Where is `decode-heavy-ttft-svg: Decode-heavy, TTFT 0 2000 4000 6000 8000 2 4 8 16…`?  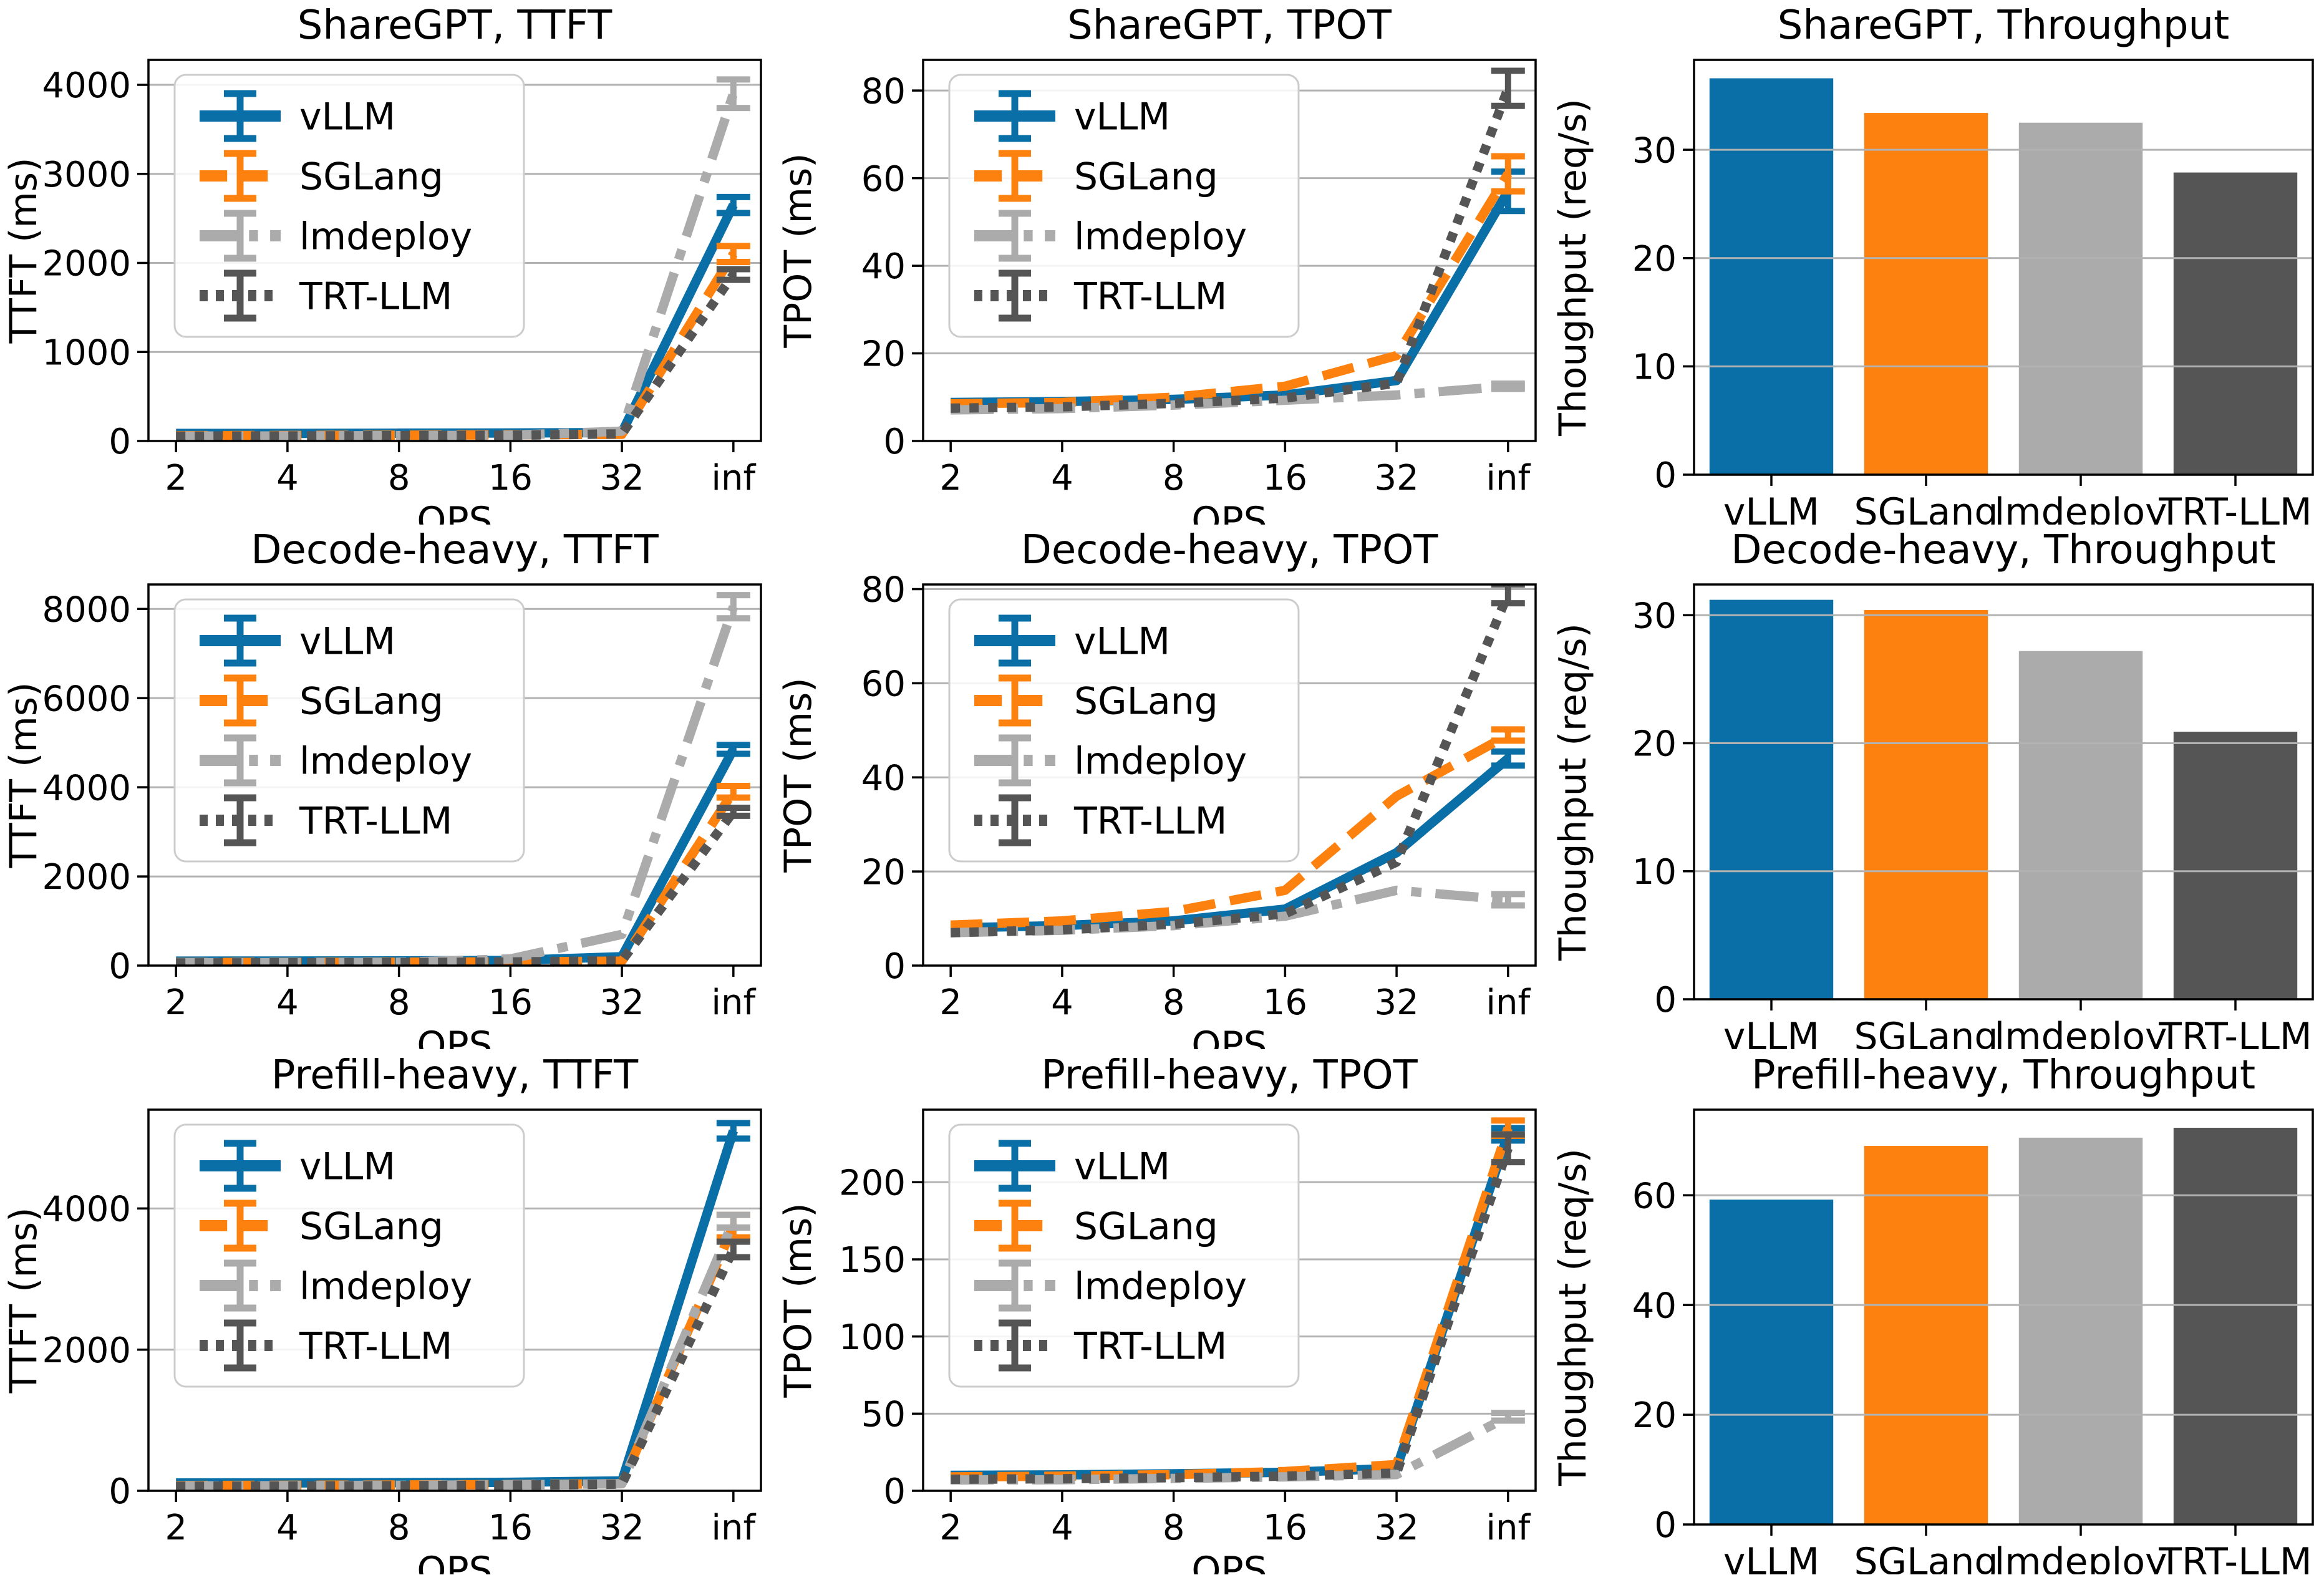
decode-heavy-ttft-svg: Decode-heavy, TTFT 0 2000 4000 6000 8000 2 4 8 16… is located at coordinates (387, 787).